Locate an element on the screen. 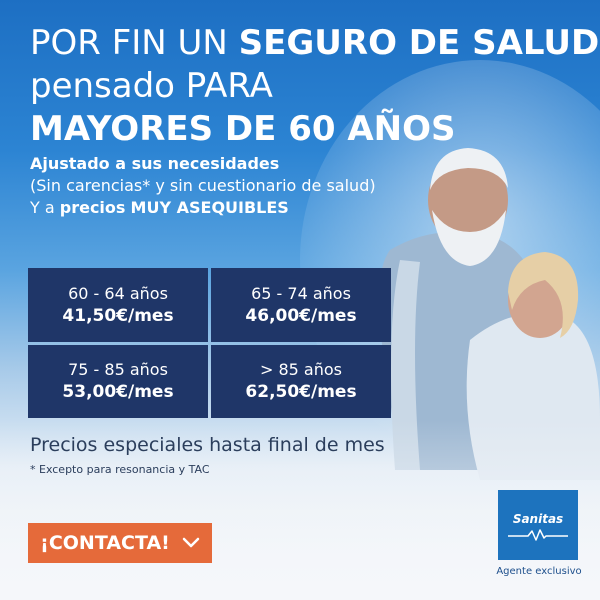 Image resolution: width=600 pixels, height=600 pixels. special-prices-note: Precios especiales hasta final de mes is located at coordinates (207, 445).